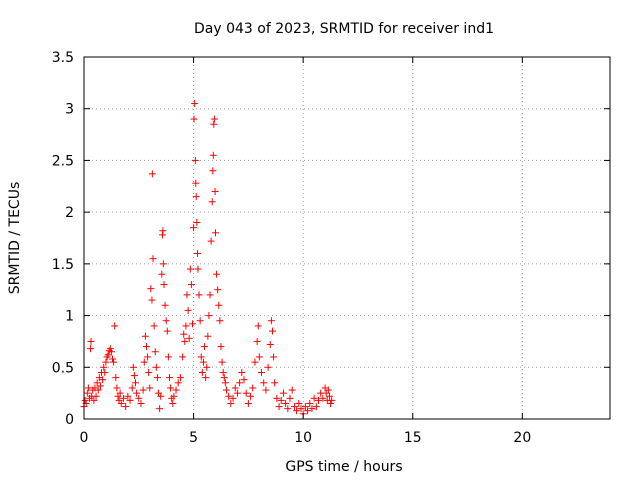 The image size is (640, 480). Describe the element at coordinates (522, 438) in the screenshot. I see `x-tick-label: 20` at that location.